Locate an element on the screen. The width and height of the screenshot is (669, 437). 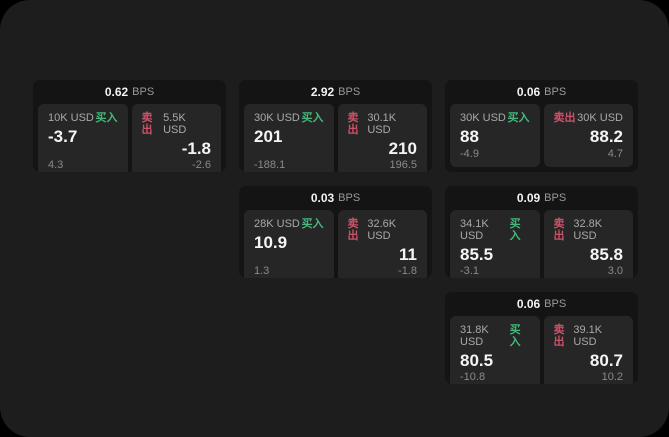
sell-delta: 3.0 is located at coordinates (615, 271).